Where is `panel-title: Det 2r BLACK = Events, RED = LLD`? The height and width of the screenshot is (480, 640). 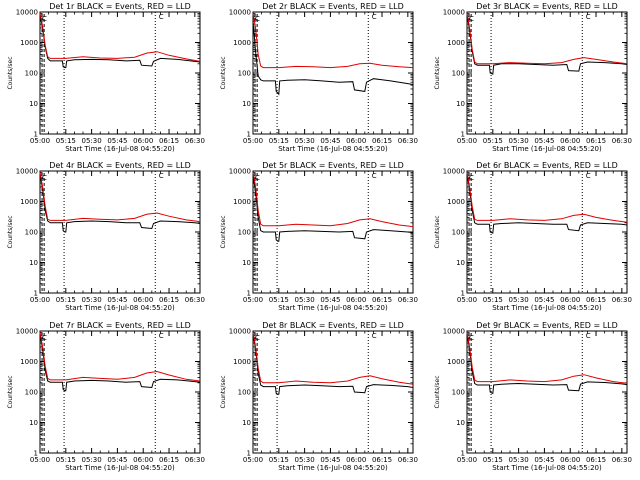
panel-title: Det 2r BLACK = Events, RED = LLD is located at coordinates (333, 6).